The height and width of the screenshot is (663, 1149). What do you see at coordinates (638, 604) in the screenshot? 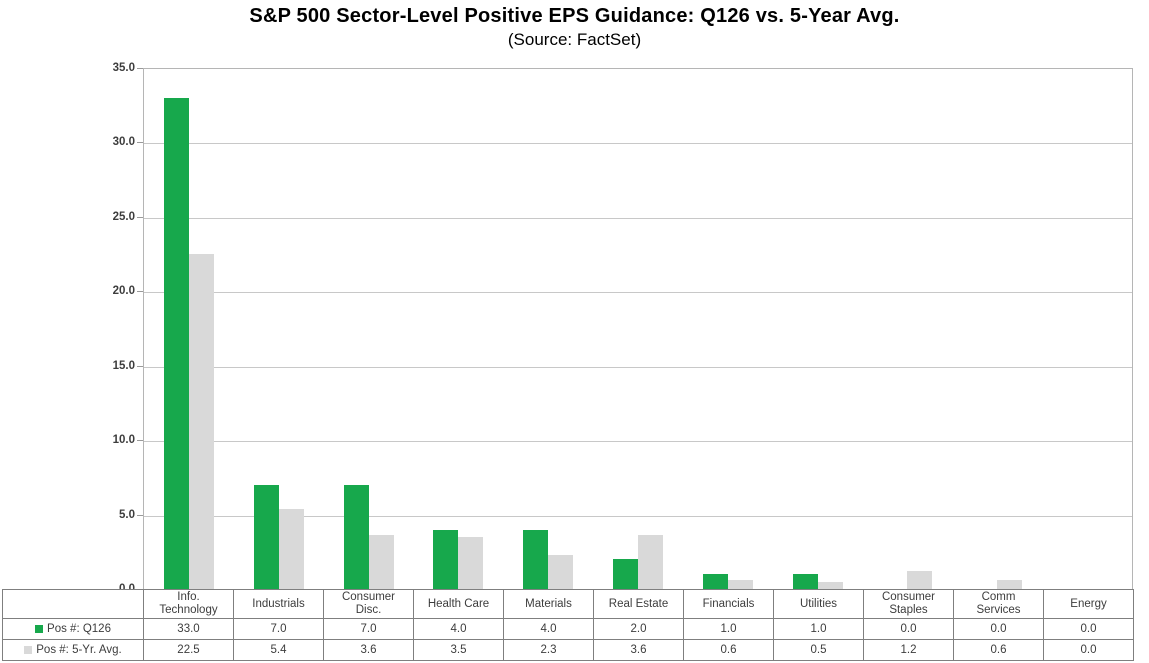
I see `category-label: Real Estate` at bounding box center [638, 604].